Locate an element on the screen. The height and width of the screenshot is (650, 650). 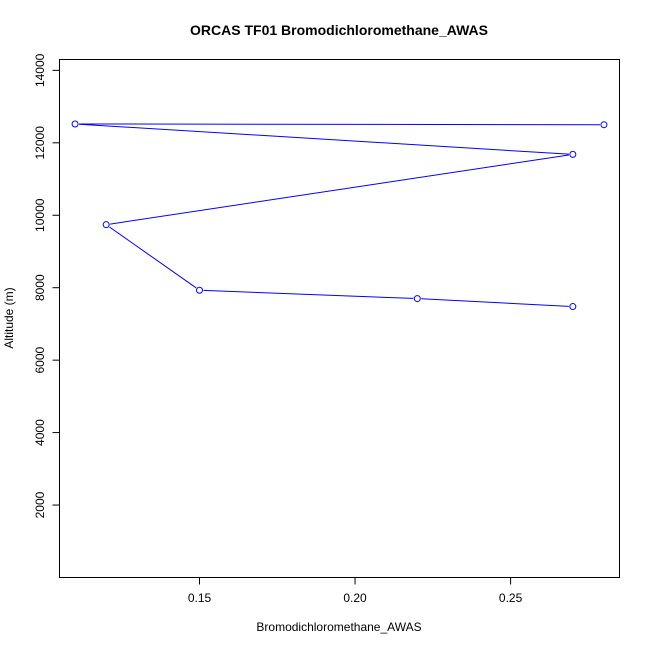
x-tick-label: 0.20 is located at coordinates (355, 598).